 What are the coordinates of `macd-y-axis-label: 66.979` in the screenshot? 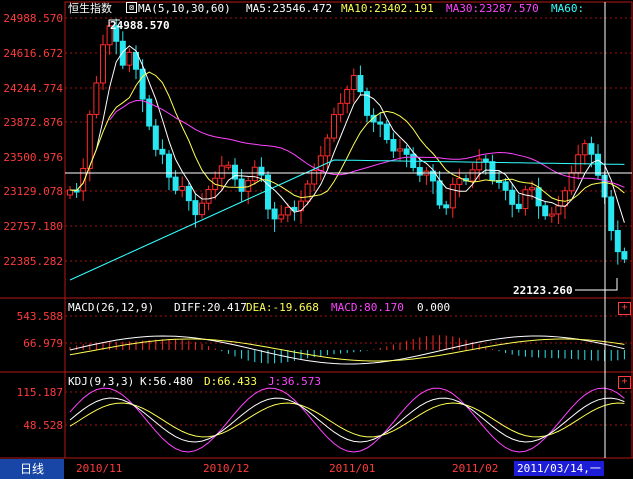 It's located at (43, 343).